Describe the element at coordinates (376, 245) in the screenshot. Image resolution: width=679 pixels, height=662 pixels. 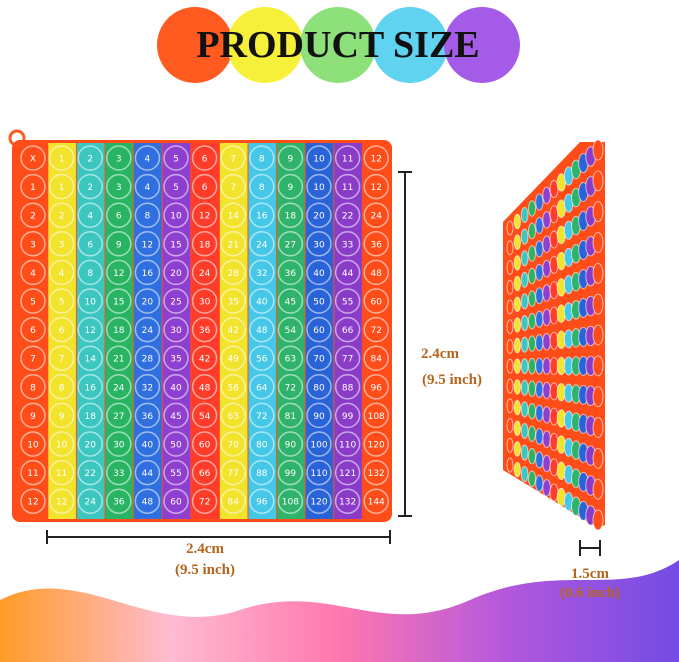
I see `cell-label: 36` at that location.